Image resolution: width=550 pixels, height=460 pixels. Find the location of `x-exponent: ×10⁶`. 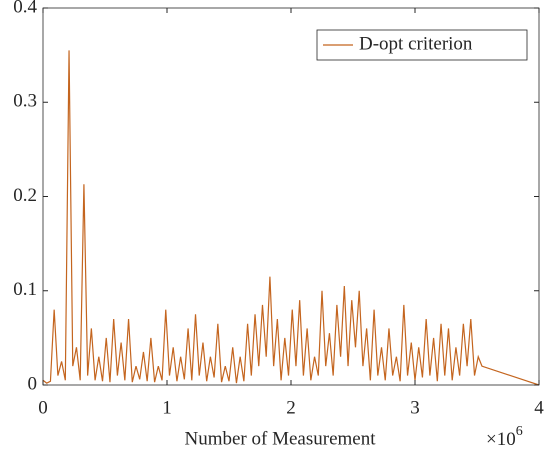

x-exponent: ×10⁶ is located at coordinates (504, 437).